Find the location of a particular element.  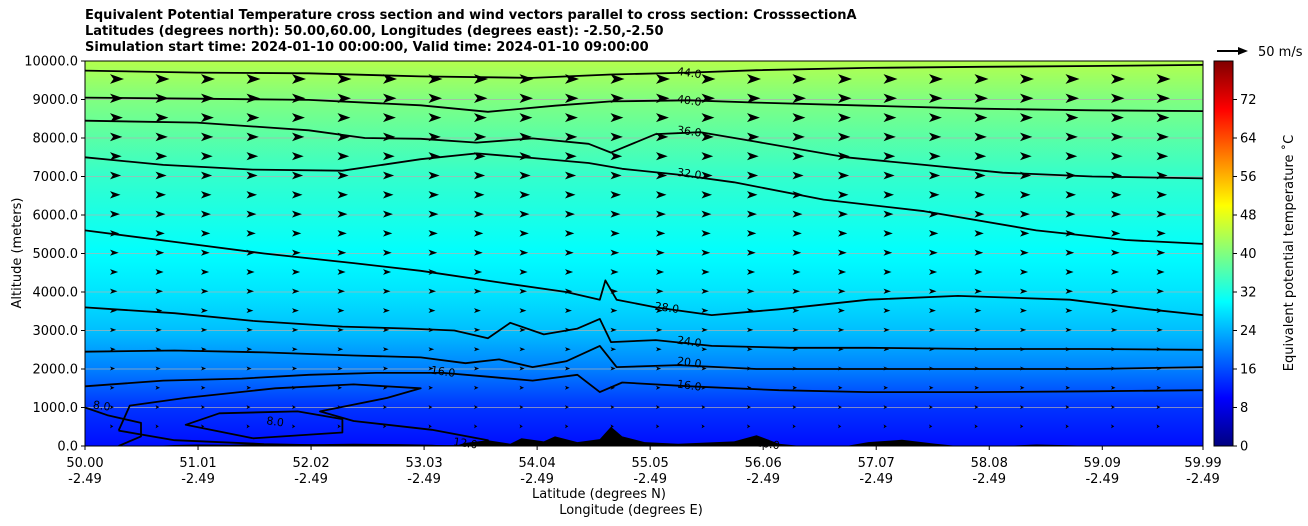

contour-label-0: 44.0 is located at coordinates (689, 73).